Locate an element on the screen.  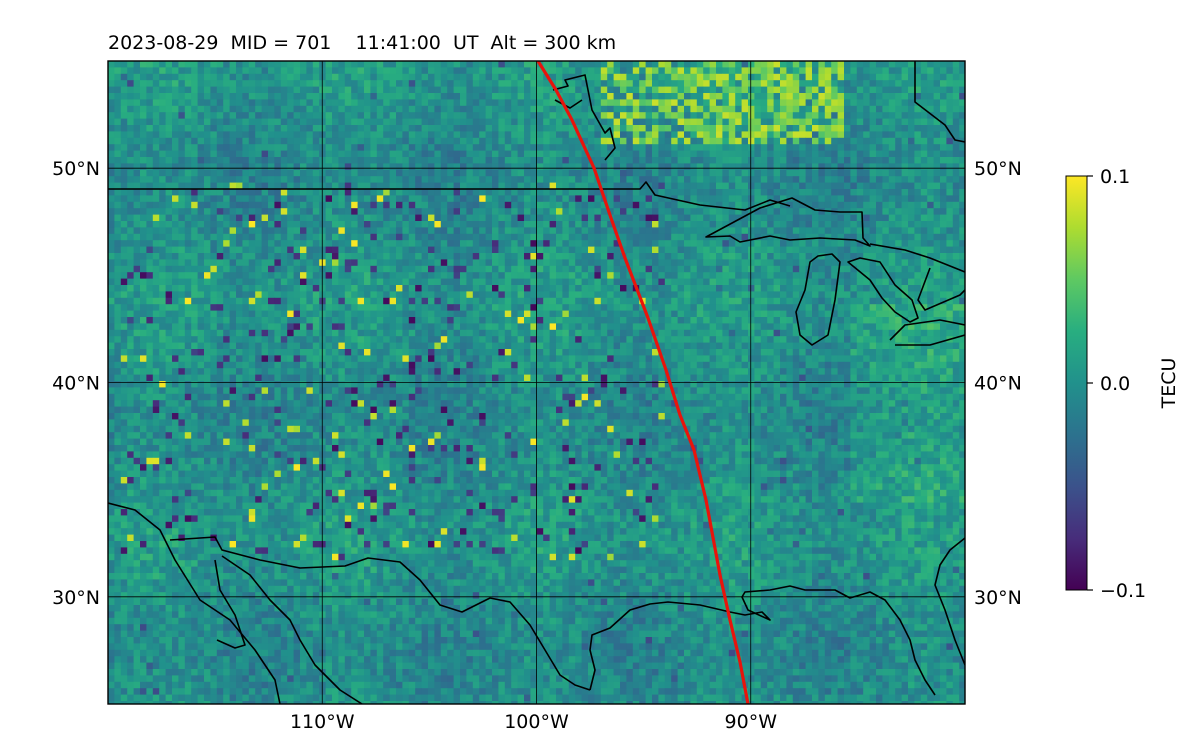
mexico-gulf-coast is located at coordinates (762, 640).